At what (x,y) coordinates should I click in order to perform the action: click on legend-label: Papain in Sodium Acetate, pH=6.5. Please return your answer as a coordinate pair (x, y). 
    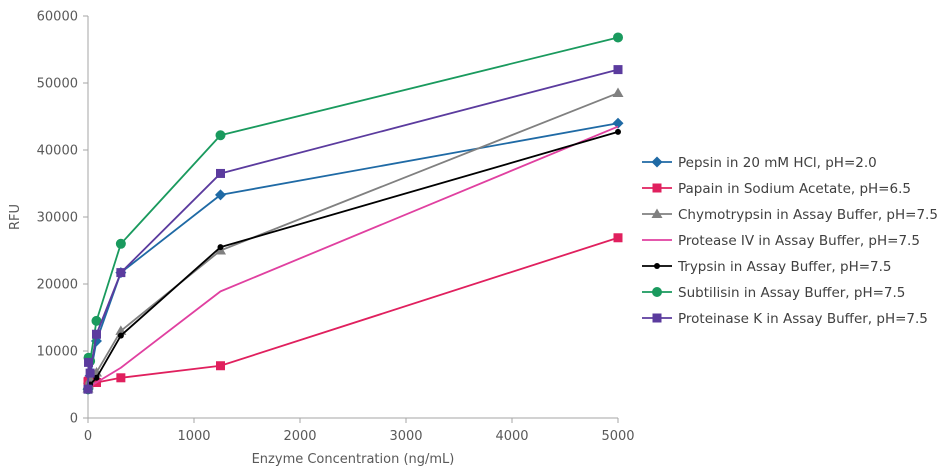
    Looking at the image, I should click on (794, 189).